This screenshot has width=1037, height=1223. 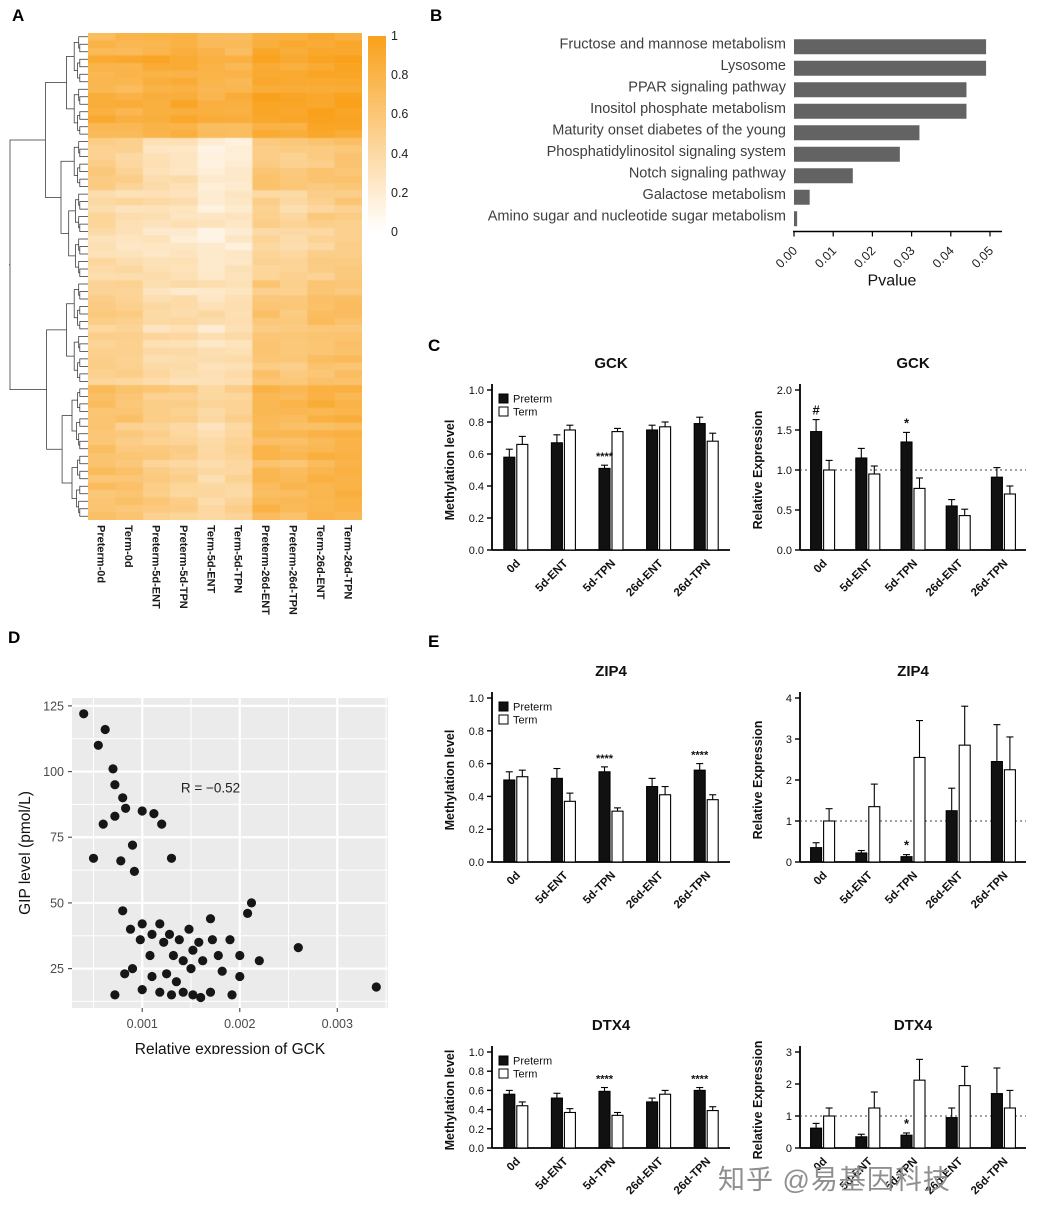 What do you see at coordinates (225, 276) in the screenshot?
I see `methylation-heatmap` at bounding box center [225, 276].